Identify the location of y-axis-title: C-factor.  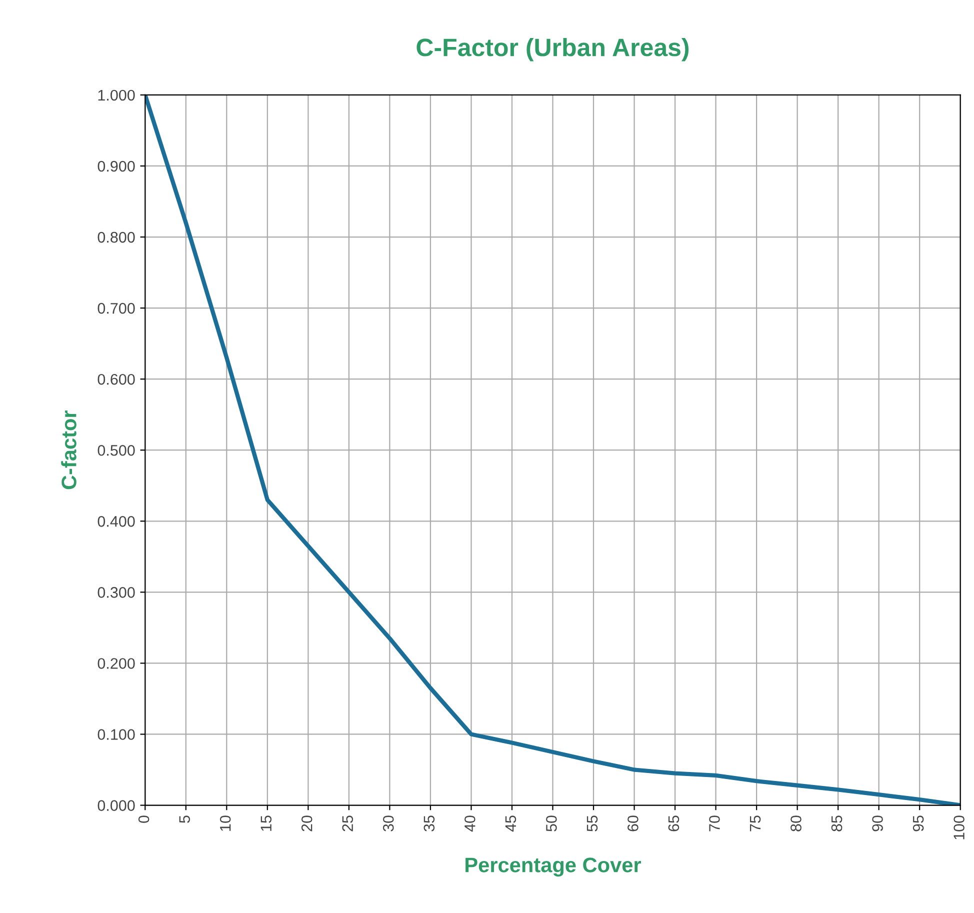
(68, 450).